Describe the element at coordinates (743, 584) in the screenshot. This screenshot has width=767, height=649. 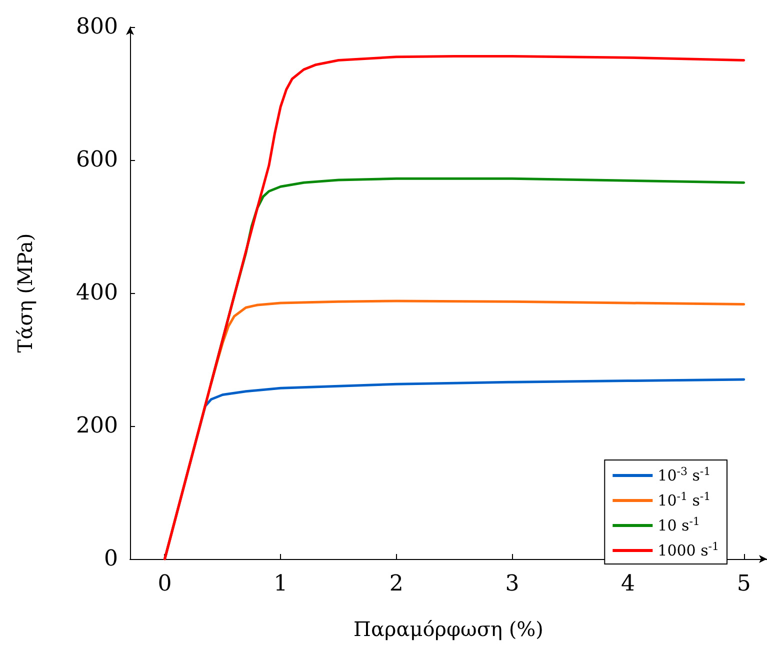
I see `x-tick-label: 5` at that location.